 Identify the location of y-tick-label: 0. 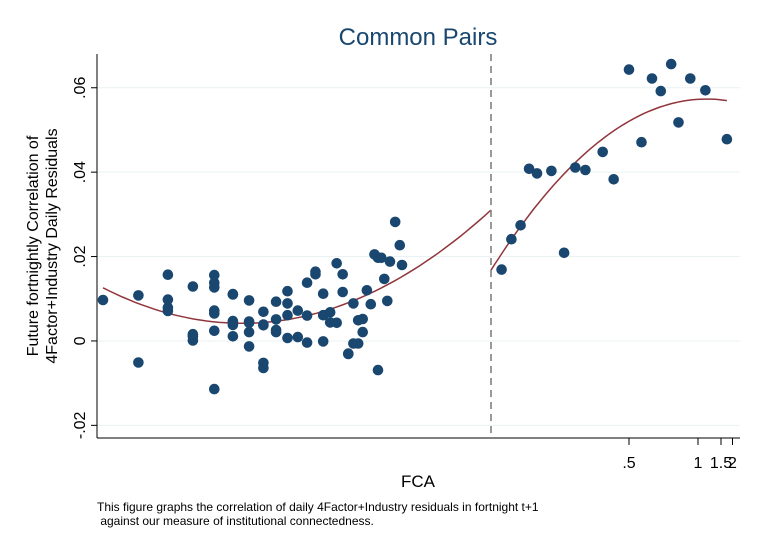
(80, 340).